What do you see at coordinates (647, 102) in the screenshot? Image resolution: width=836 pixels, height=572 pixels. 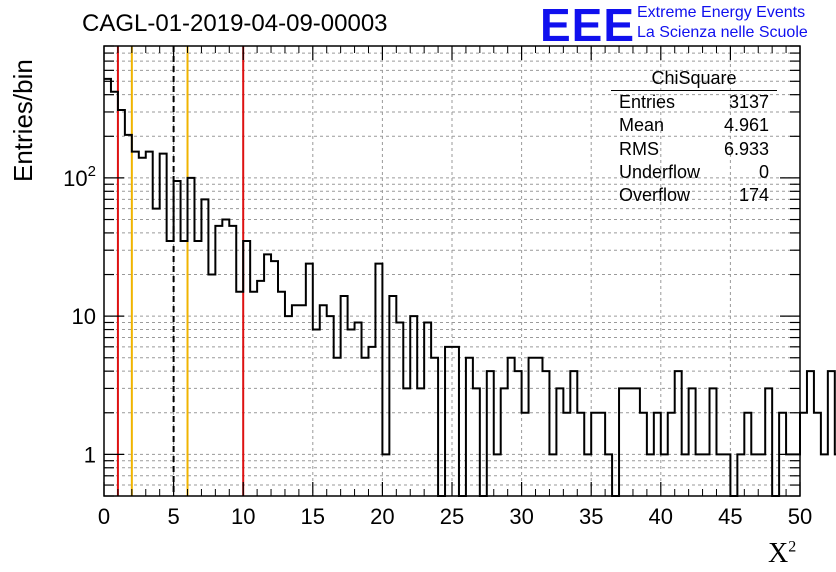 I see `stats-label: Entries` at bounding box center [647, 102].